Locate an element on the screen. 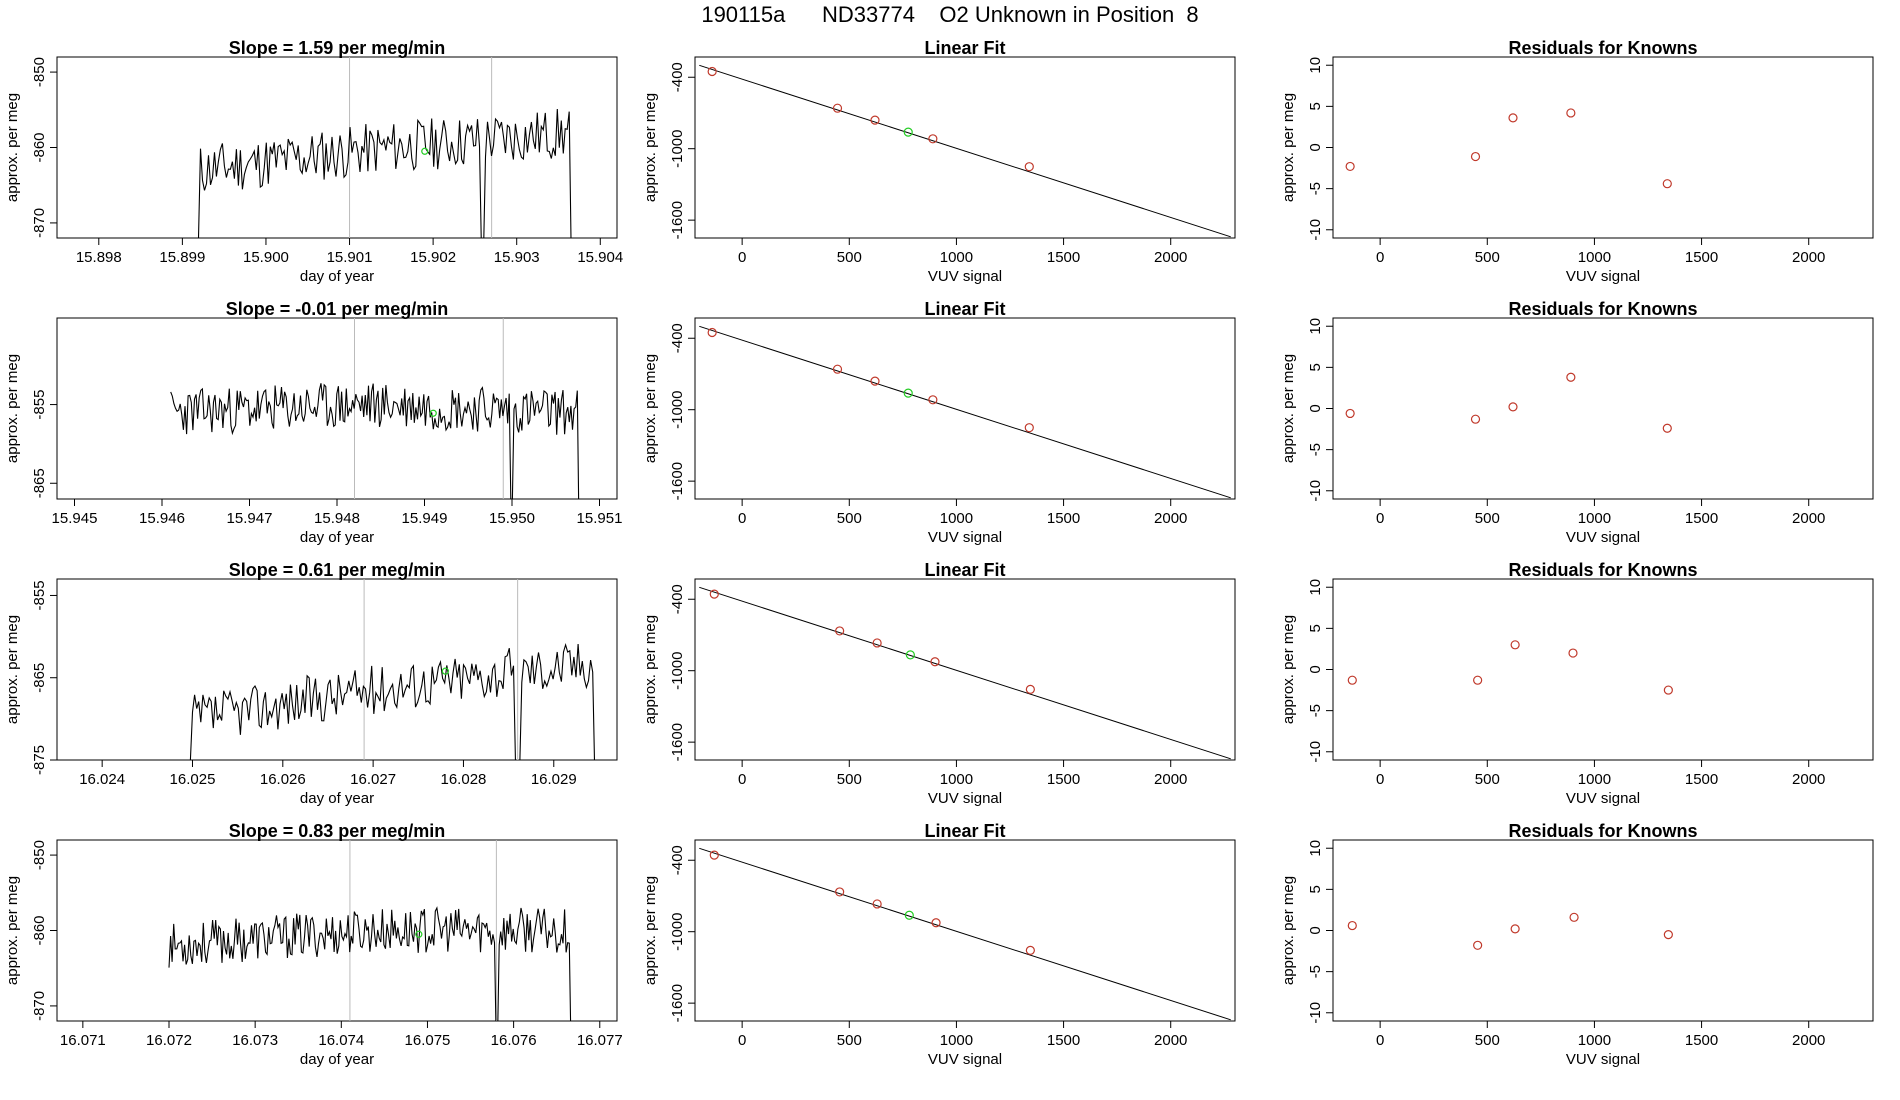  y-tick-label: -10 is located at coordinates (1315, 230).